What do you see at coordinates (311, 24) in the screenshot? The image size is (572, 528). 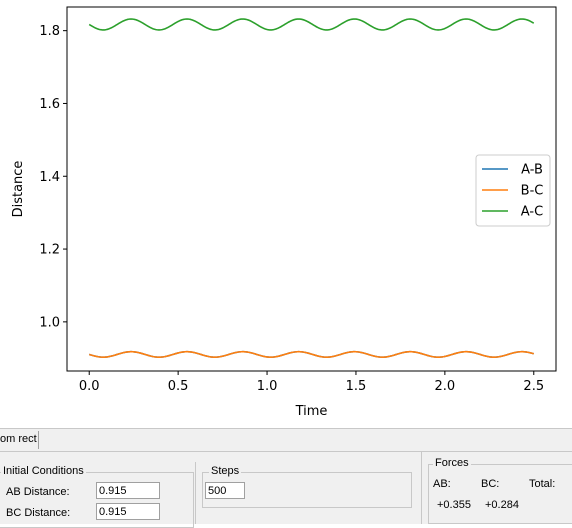 I see `series-line-a-c` at bounding box center [311, 24].